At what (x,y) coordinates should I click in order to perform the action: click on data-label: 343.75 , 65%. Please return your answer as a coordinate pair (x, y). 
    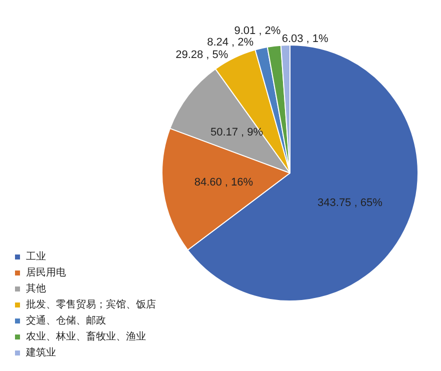
    Looking at the image, I should click on (350, 202).